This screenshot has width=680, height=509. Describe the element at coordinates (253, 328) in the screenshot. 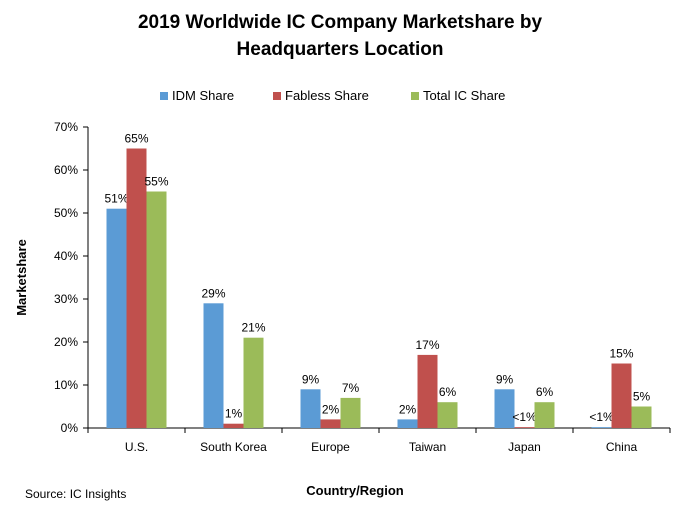

I see `data-label: 21%` at that location.